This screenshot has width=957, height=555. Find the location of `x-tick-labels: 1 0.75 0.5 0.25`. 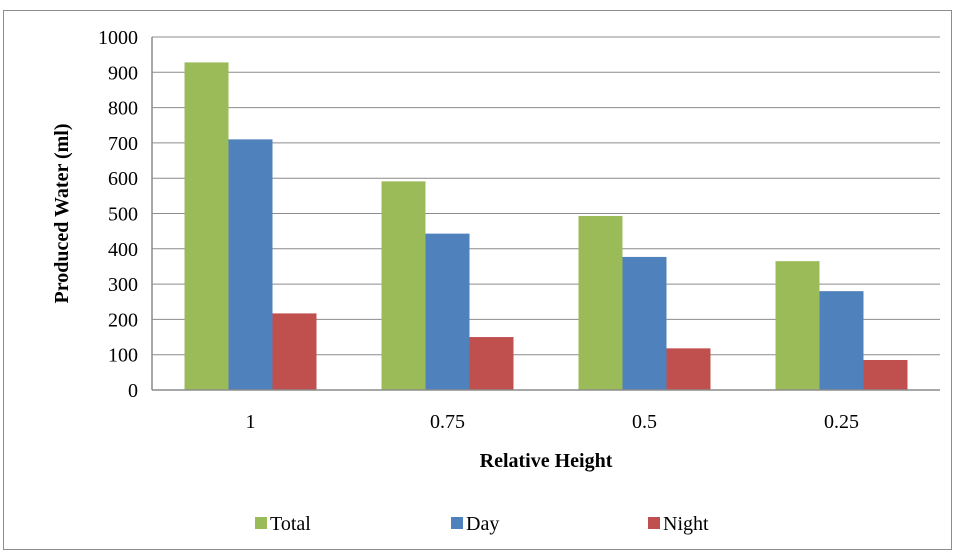

x-tick-labels: 1 0.75 0.5 0.25 is located at coordinates (553, 422).